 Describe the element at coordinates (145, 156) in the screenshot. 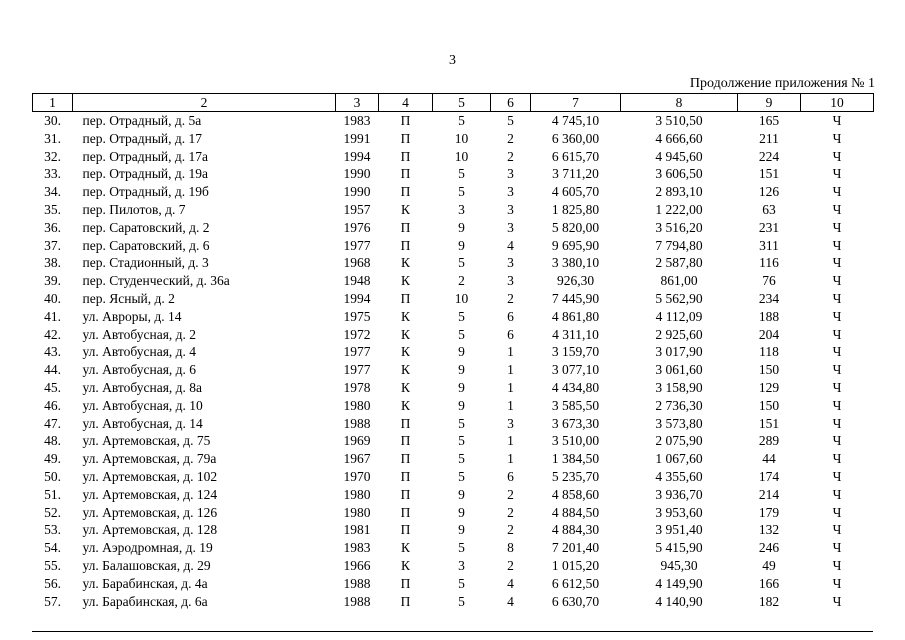

I see `table-cell: пер. Отрадный, д. 17а` at that location.